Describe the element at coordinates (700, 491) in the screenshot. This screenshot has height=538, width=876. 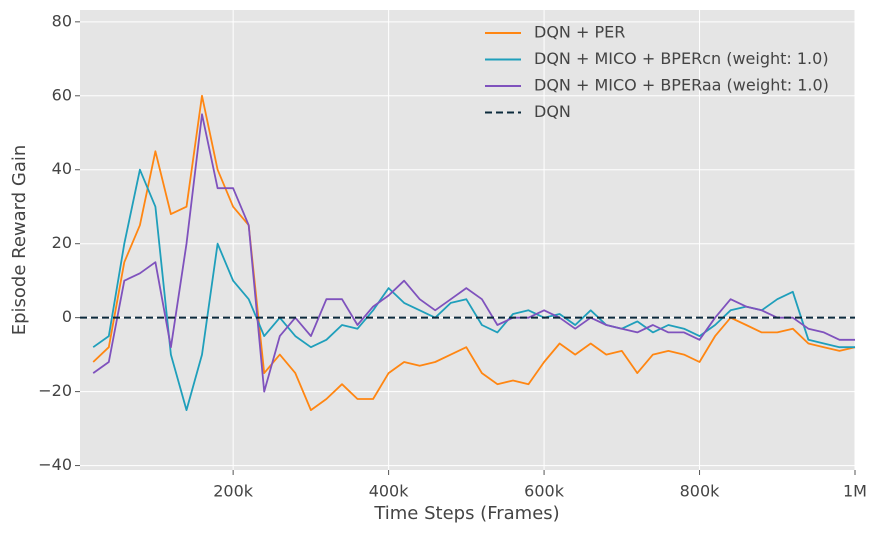
I see `x-tick-label: 800k` at that location.